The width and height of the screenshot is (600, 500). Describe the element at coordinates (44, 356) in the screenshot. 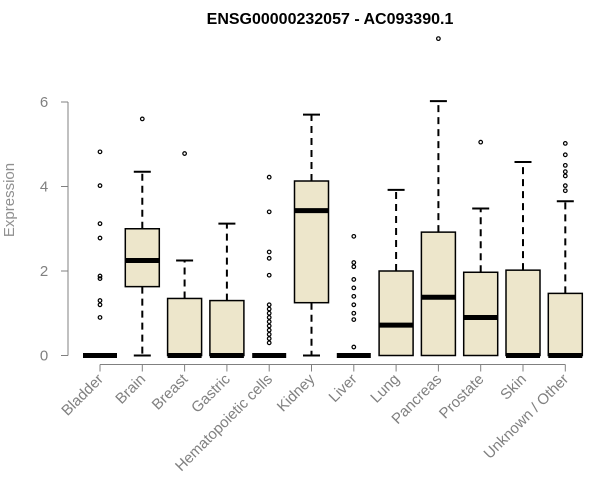

I see `y-tick-label: 0` at that location.